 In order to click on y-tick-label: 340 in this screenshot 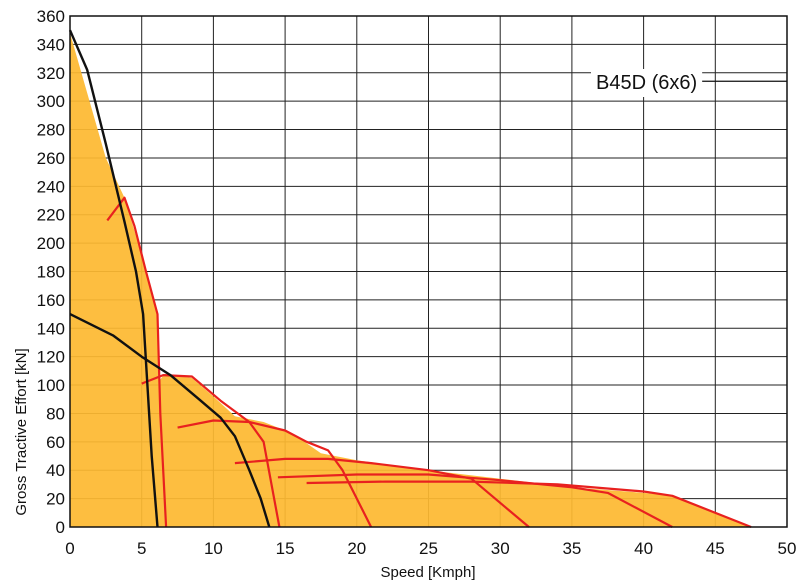, I will do `click(51, 44)`.